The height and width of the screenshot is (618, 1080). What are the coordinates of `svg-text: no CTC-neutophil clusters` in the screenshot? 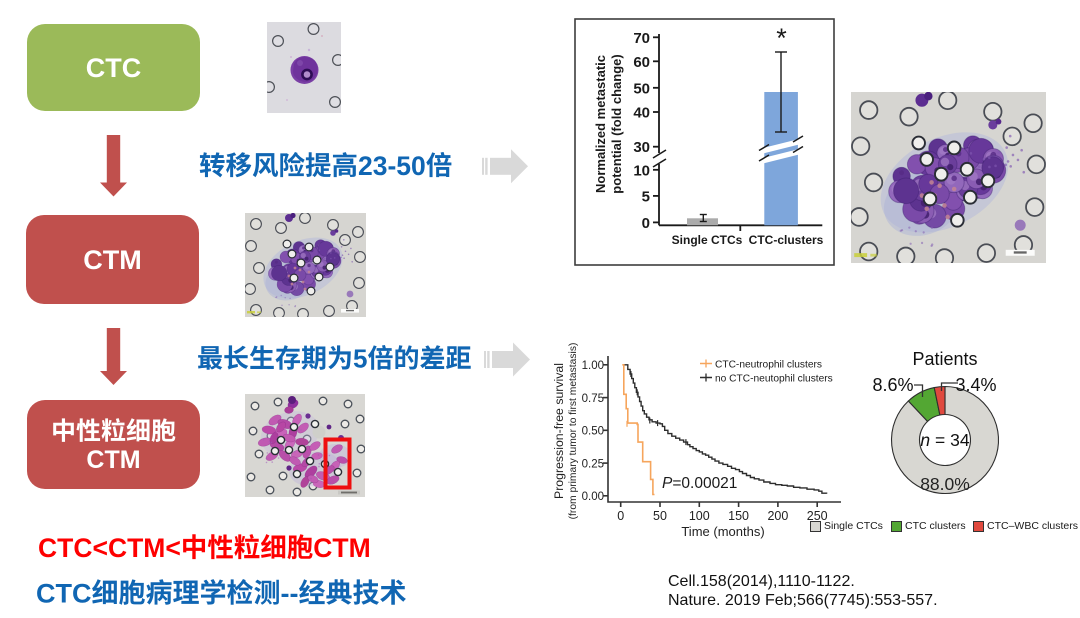 It's located at (774, 379).